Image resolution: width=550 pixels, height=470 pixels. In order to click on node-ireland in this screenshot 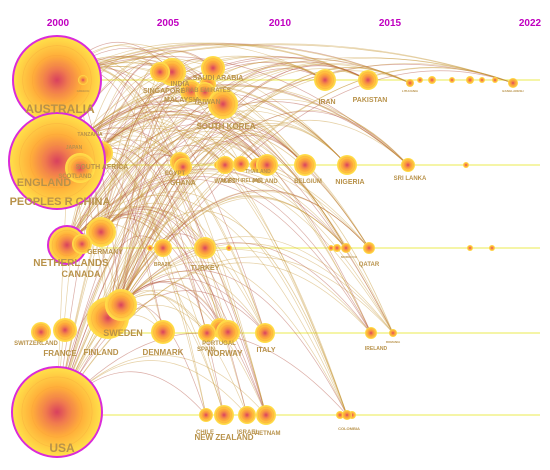, I will do `click(371, 333)`.